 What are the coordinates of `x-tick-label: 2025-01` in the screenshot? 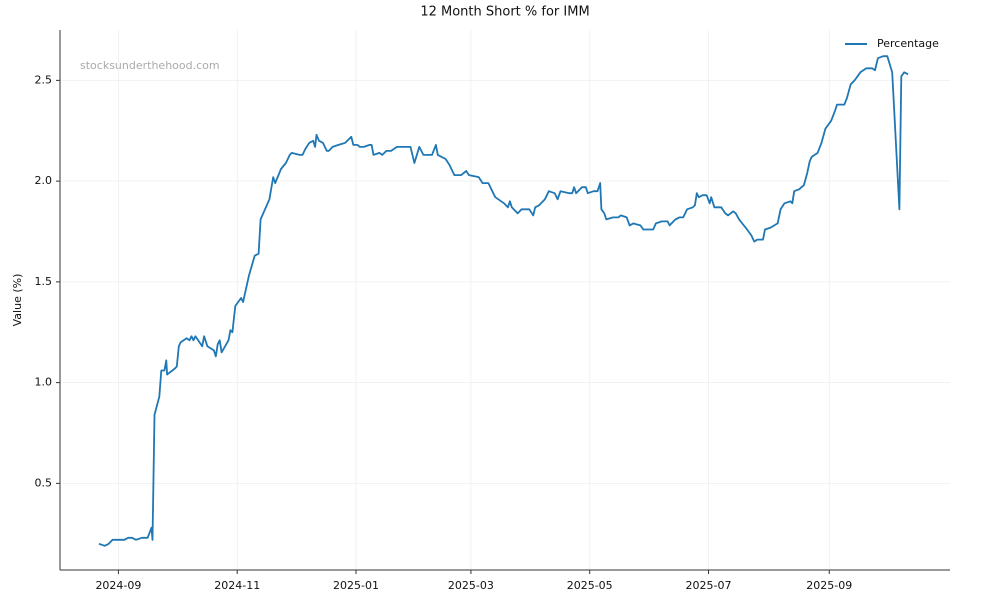 It's located at (356, 585).